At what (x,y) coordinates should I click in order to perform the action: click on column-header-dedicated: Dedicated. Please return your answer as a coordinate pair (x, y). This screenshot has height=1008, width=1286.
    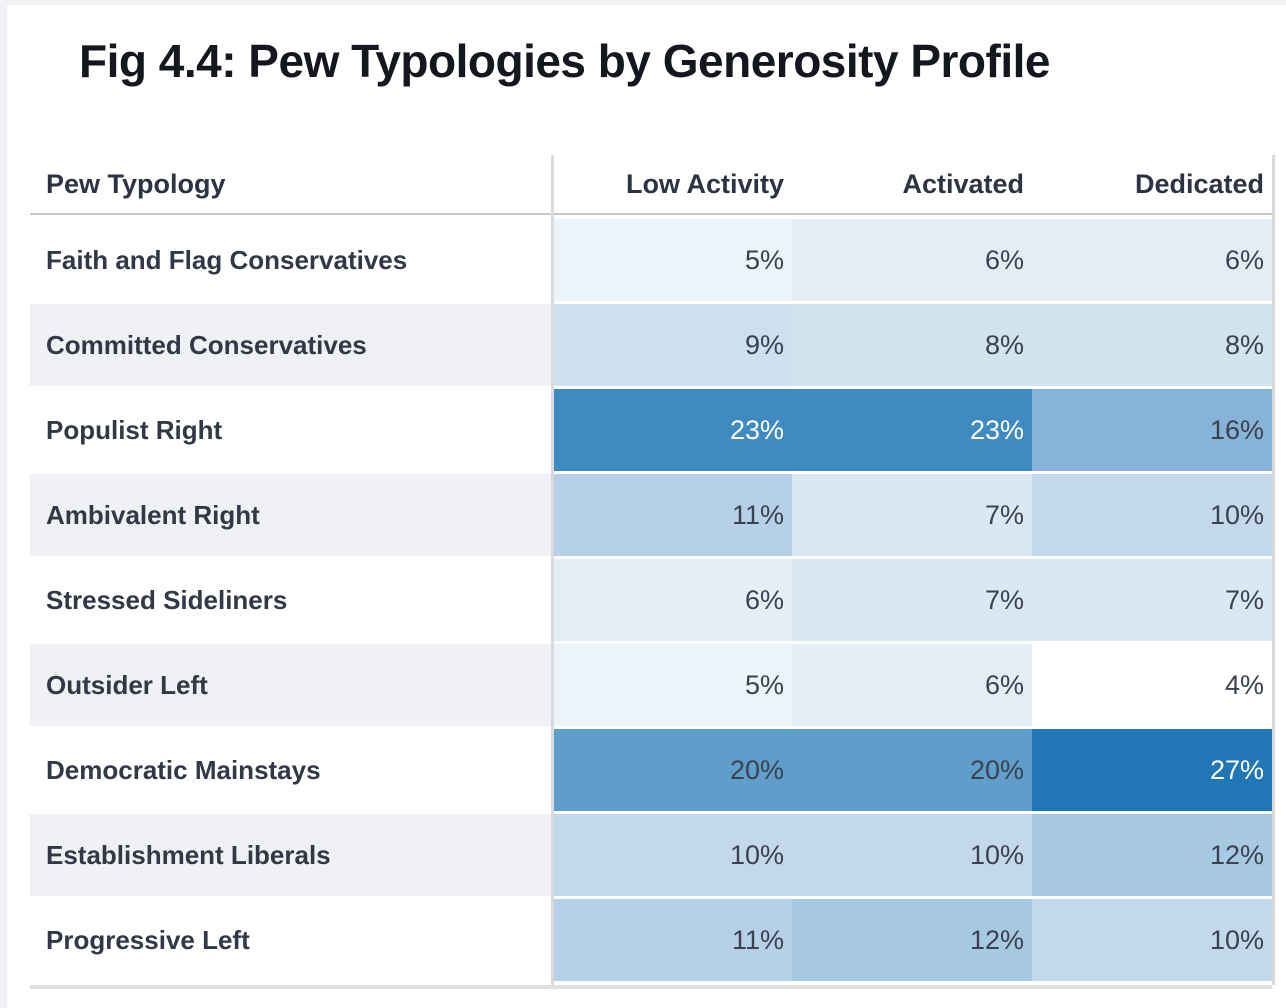
    Looking at the image, I should click on (1199, 183).